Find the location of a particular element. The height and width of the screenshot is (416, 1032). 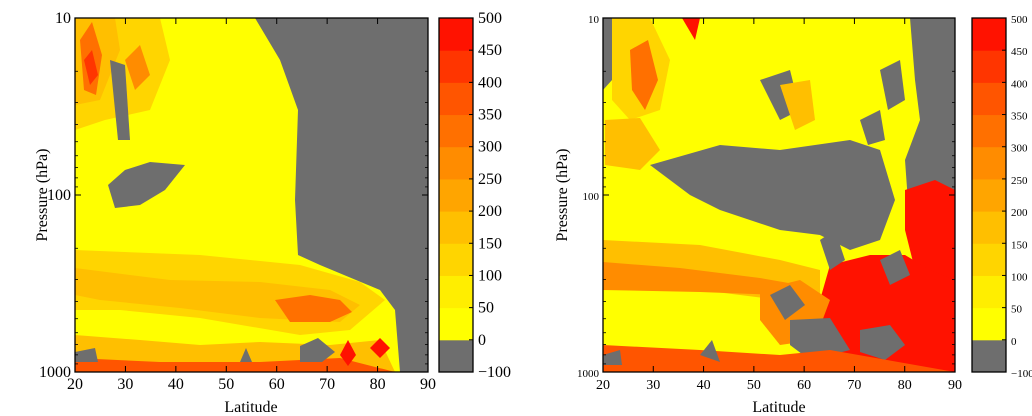

colorbar-tick-label: 150 is located at coordinates (490, 243).